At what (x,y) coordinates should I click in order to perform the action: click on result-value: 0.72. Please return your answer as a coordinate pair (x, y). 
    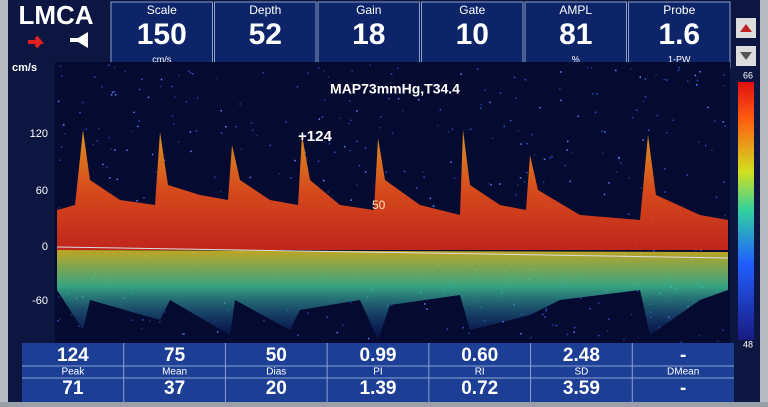
    Looking at the image, I should click on (479, 388).